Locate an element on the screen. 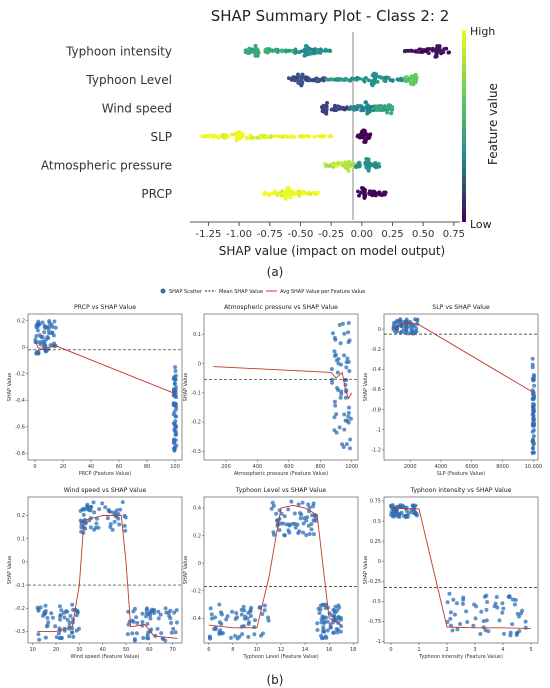 This screenshot has height=688, width=550. x-tick-label: 1000 is located at coordinates (351, 467).